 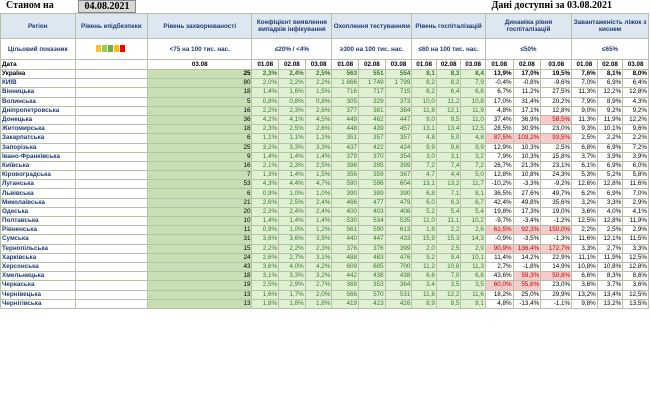 What do you see at coordinates (527, 303) in the screenshot?
I see `dynamics-cell: -13,4%` at bounding box center [527, 303].